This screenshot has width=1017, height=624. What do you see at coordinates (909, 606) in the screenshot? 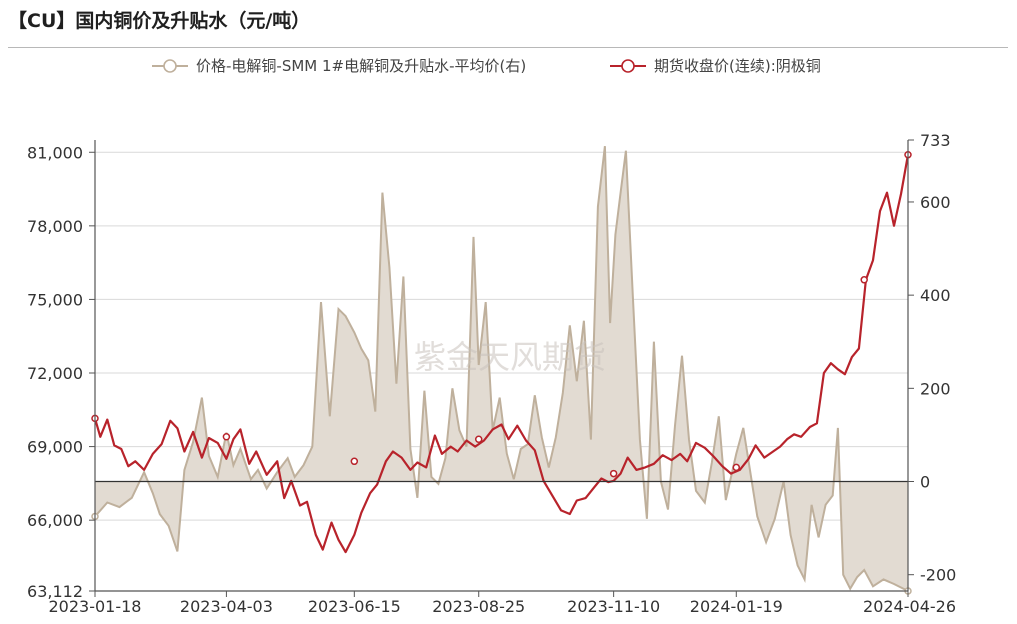
I see `x-tick-label-6: 2024-04-26` at bounding box center [909, 606].